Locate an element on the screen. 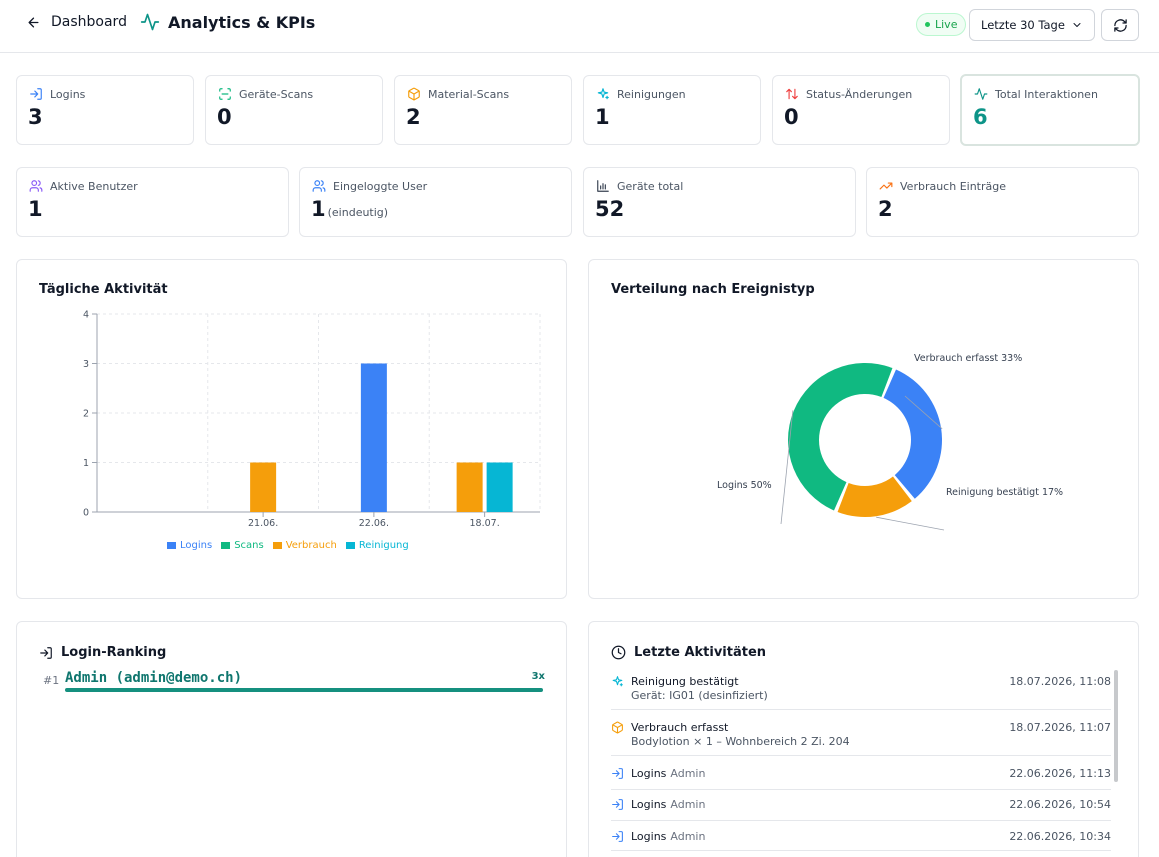 The height and width of the screenshot is (857, 1159). clock-icon is located at coordinates (618, 652).